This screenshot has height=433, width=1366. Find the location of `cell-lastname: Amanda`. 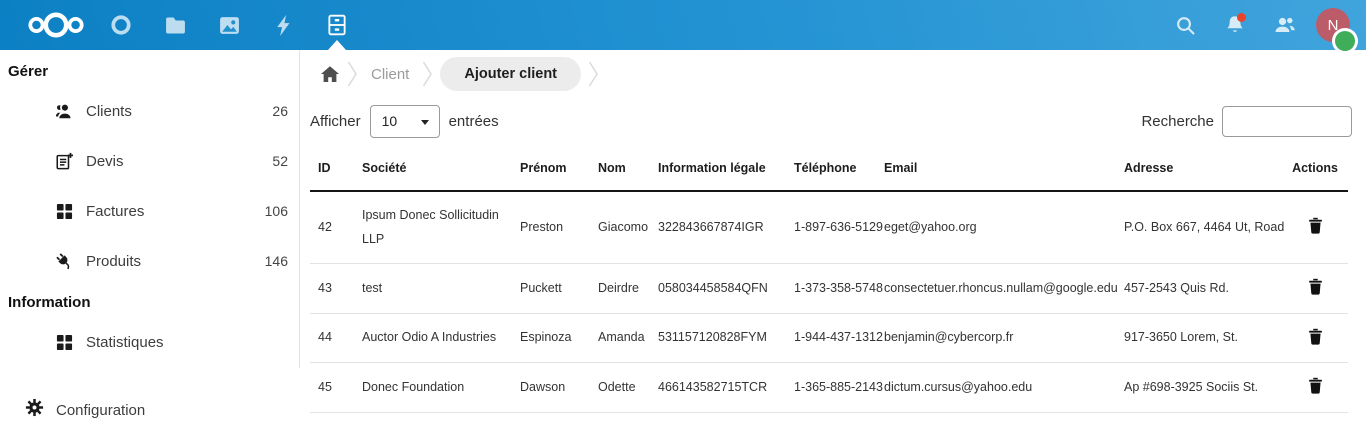

cell-lastname: Amanda is located at coordinates (620, 338).